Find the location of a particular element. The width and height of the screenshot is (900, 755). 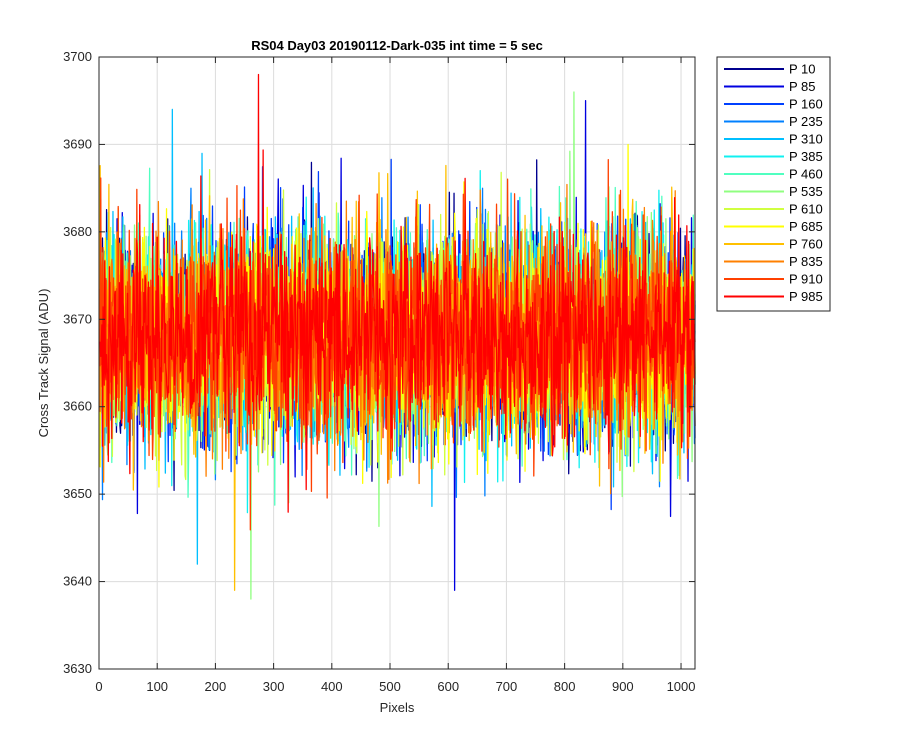

y-tick-label: 3680 is located at coordinates (77, 231).